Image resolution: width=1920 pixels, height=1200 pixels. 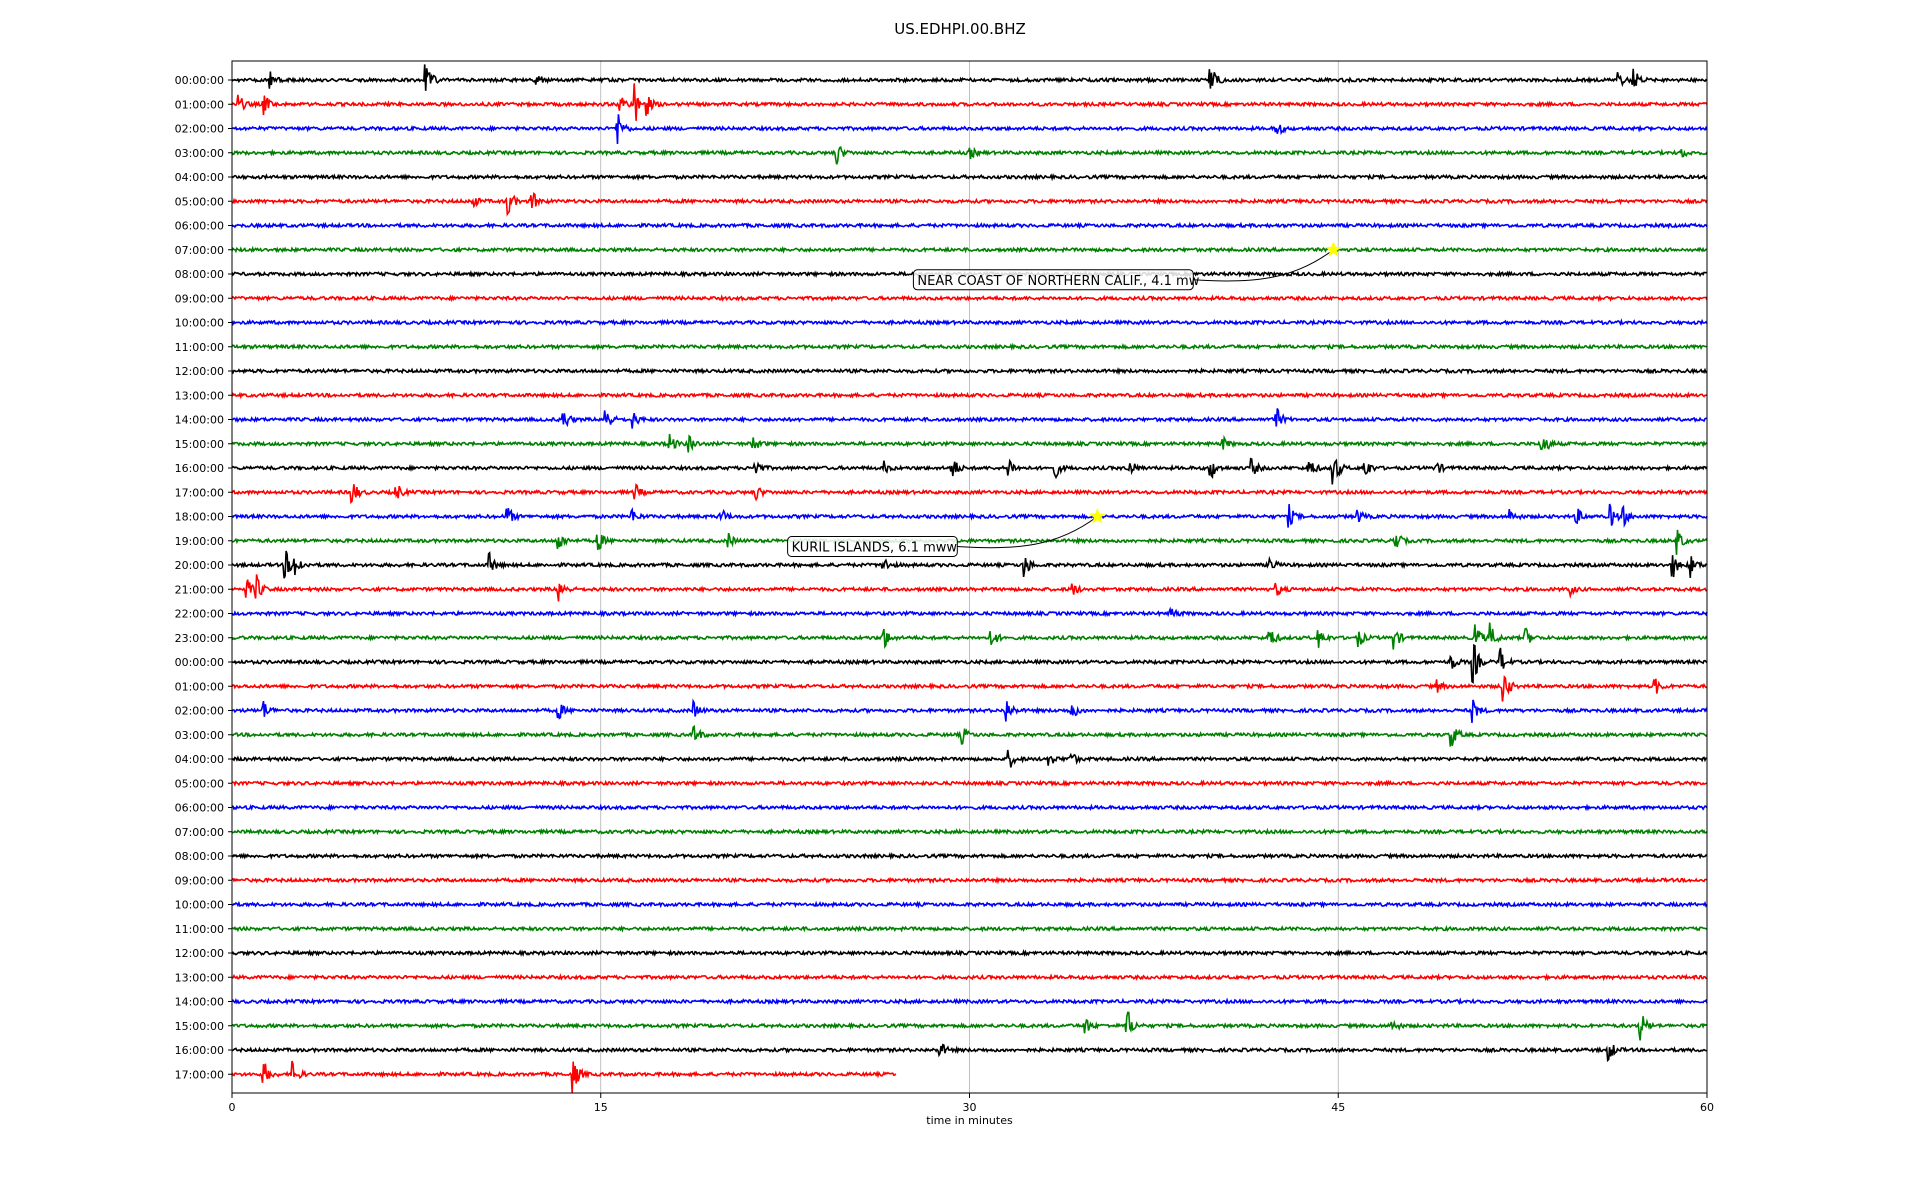 I want to click on row-label-36: 12:00:00, so click(x=199, y=953).